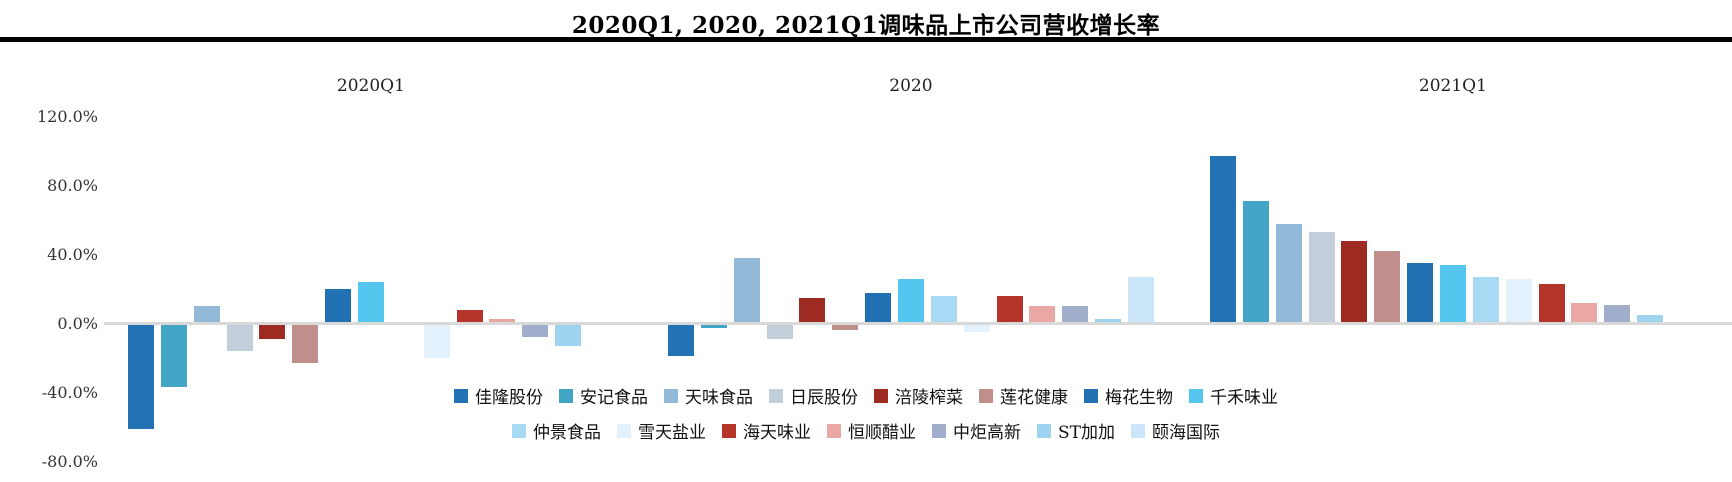  I want to click on x-axis-zero-line, so click(918, 323).